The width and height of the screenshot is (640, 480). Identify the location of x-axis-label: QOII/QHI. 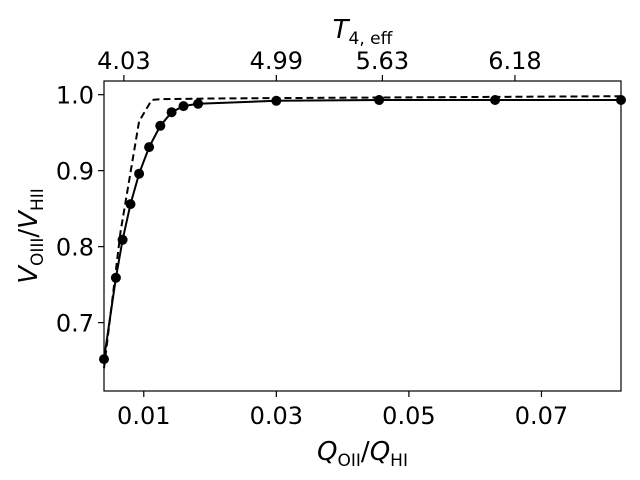
(362, 454).